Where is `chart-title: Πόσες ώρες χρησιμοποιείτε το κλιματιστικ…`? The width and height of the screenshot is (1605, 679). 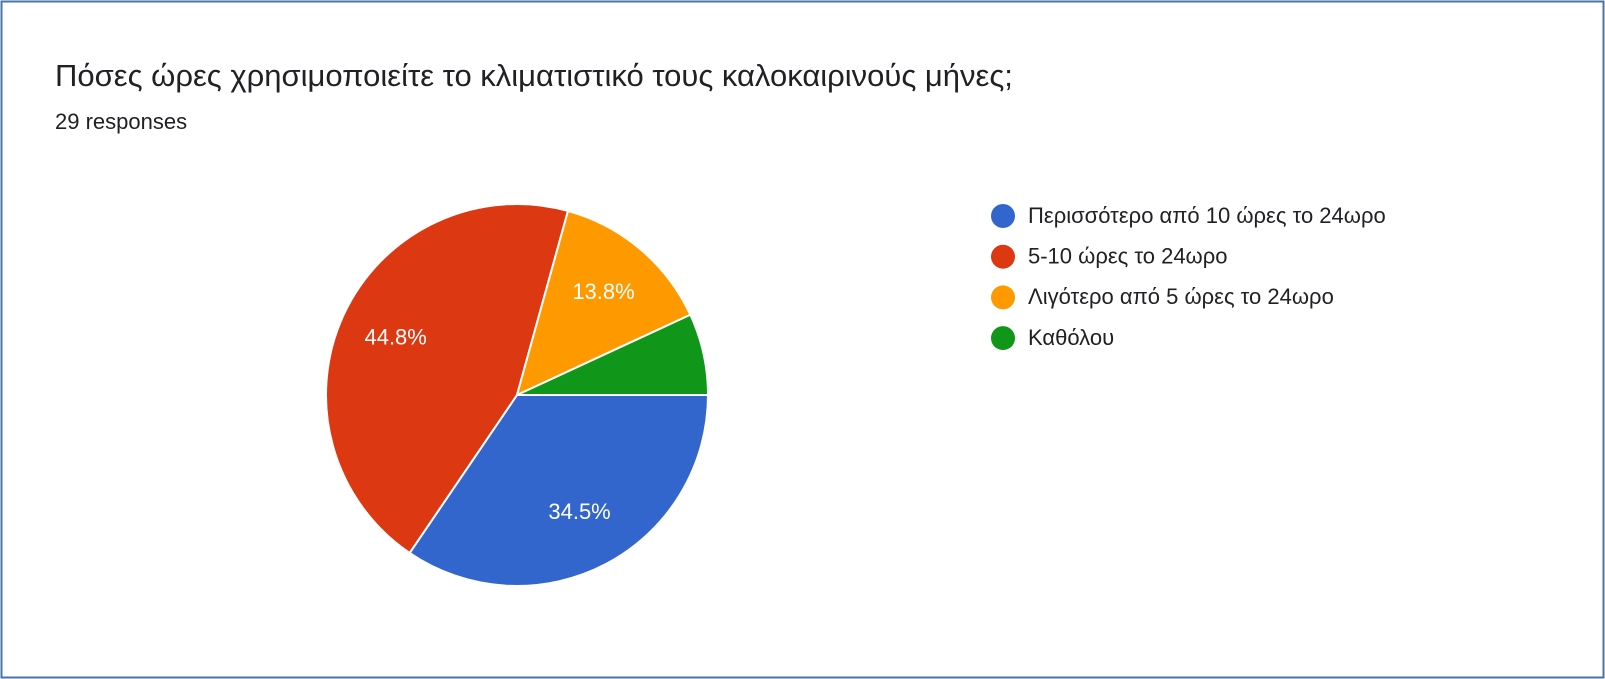 chart-title: Πόσες ώρες χρησιμοποιείτε το κλιματιστικ… is located at coordinates (534, 75).